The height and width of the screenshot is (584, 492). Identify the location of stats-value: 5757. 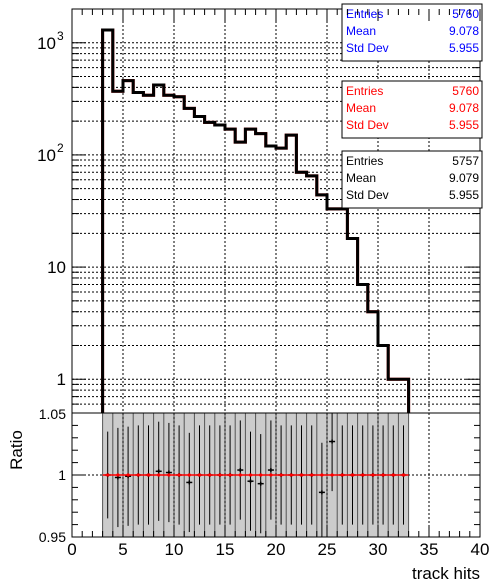
(465, 161).